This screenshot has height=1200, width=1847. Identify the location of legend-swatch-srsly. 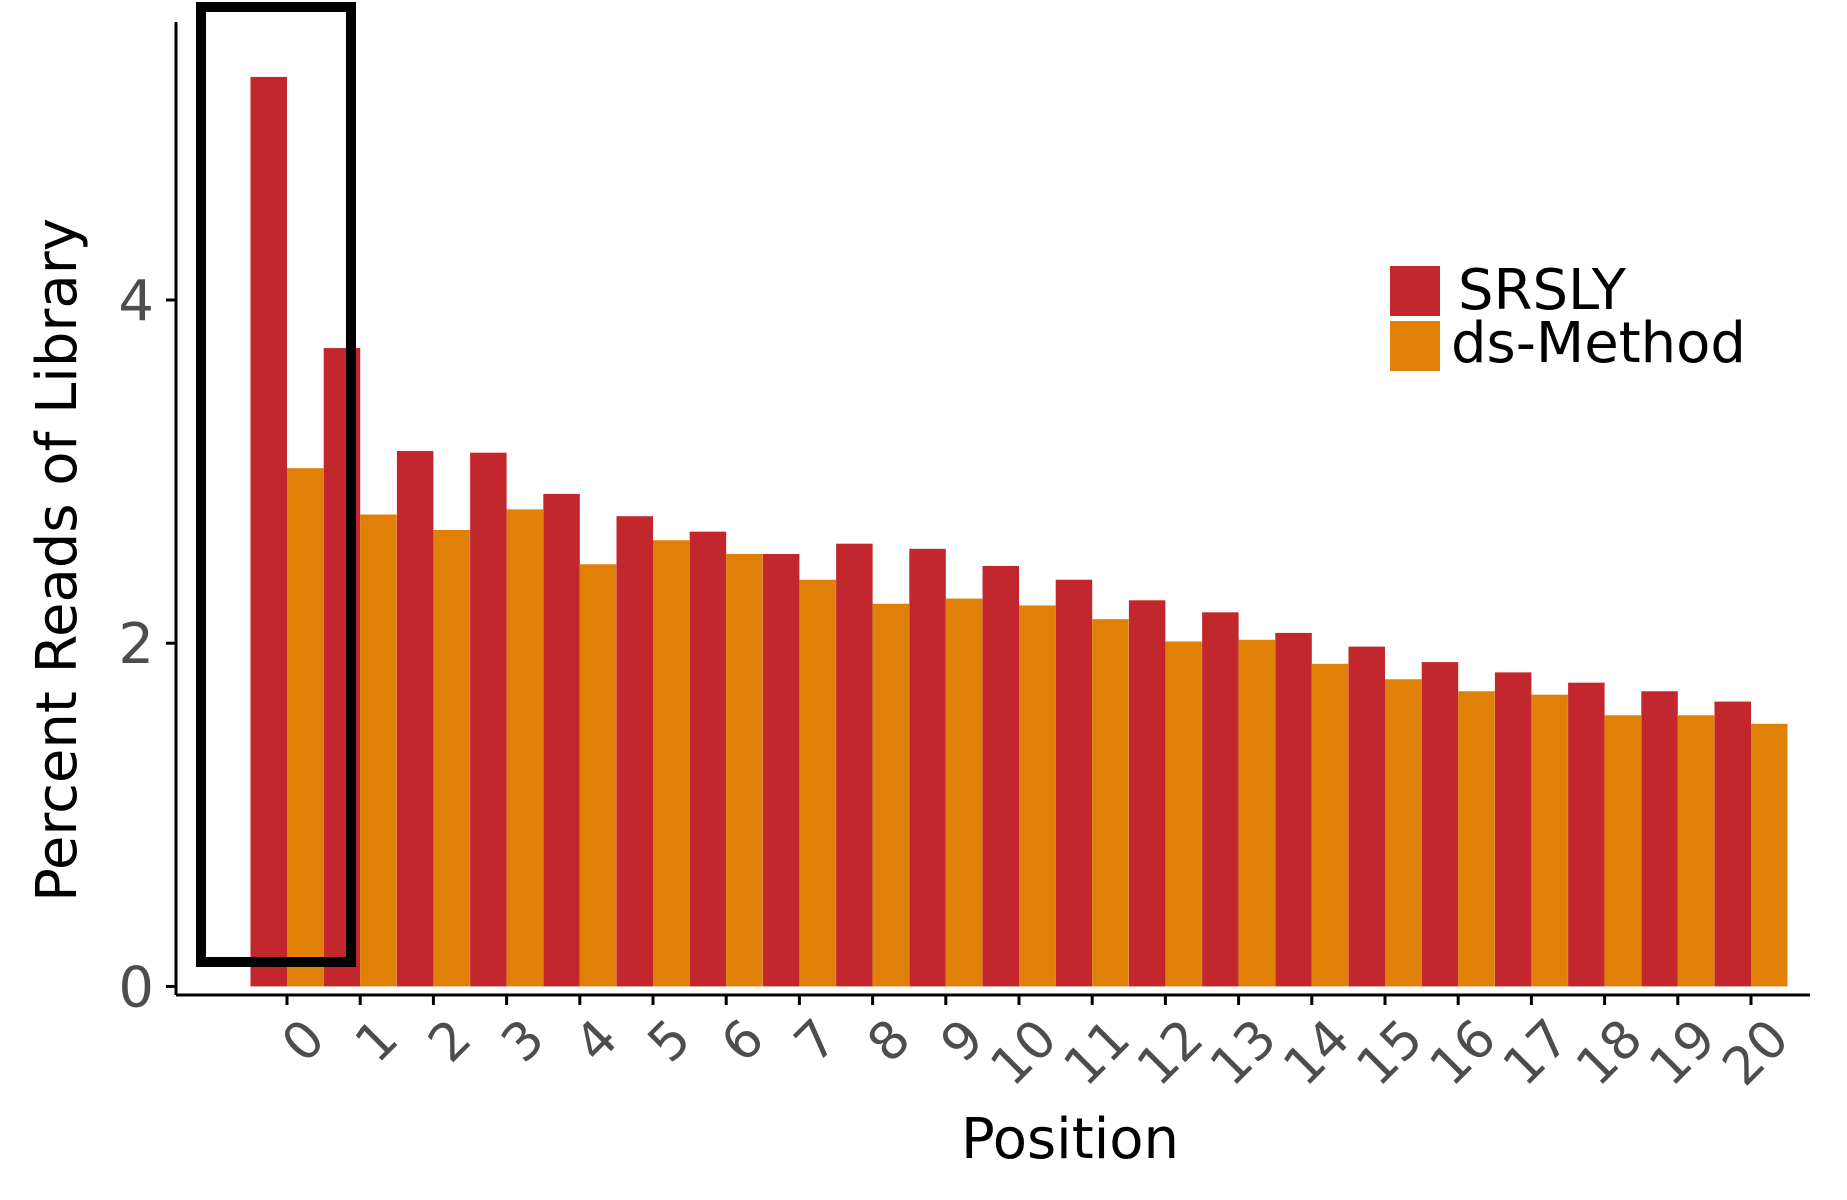
(1415, 291).